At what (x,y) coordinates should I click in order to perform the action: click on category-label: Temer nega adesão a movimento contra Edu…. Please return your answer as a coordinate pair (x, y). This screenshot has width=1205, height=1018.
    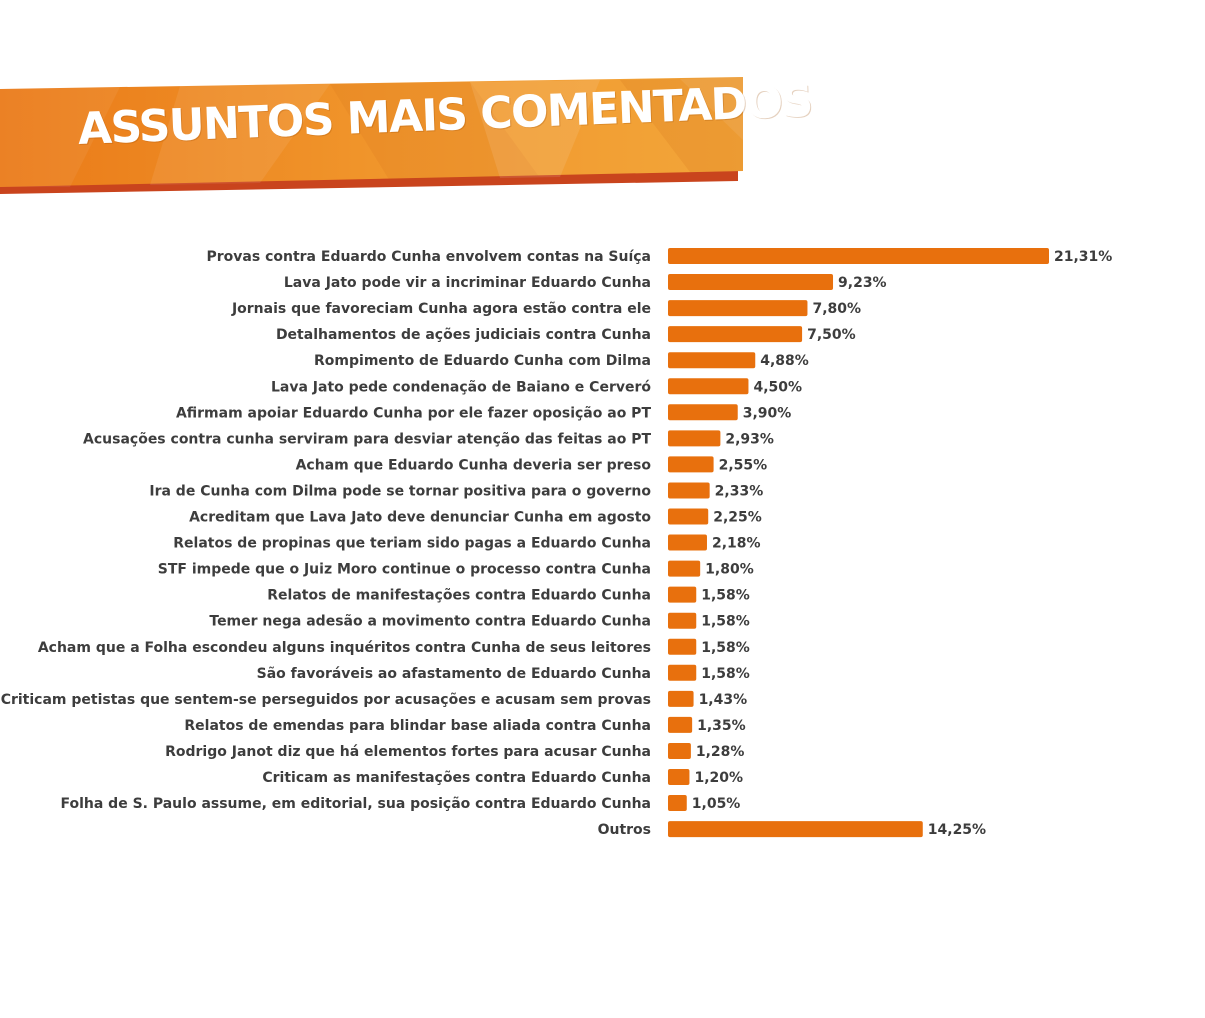
    Looking at the image, I should click on (430, 622).